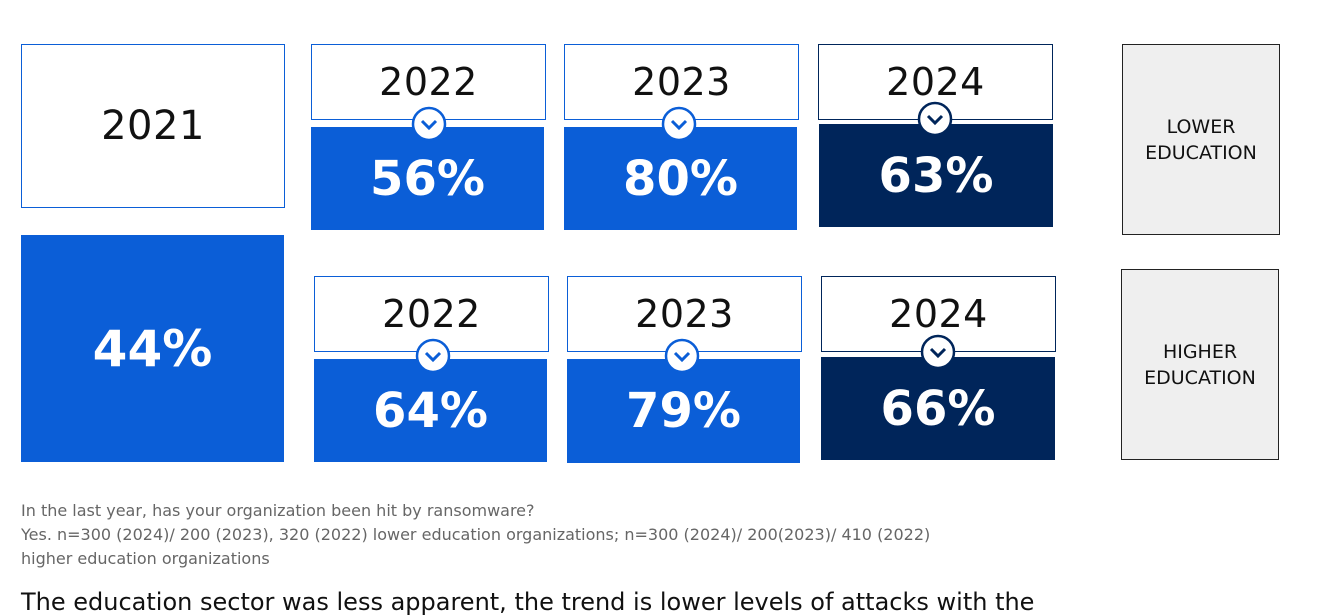 The width and height of the screenshot is (1318, 616). I want to click on row-label-lower-education: LOWER EDUCATION, so click(1201, 139).